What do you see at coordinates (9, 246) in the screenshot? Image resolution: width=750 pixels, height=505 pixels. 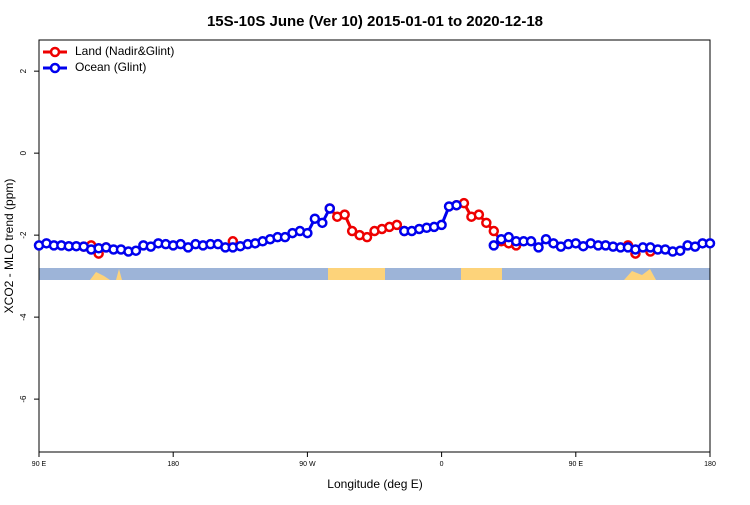 I see `y-axis-label: XCO2 - MLO trend (ppm)` at bounding box center [9, 246].